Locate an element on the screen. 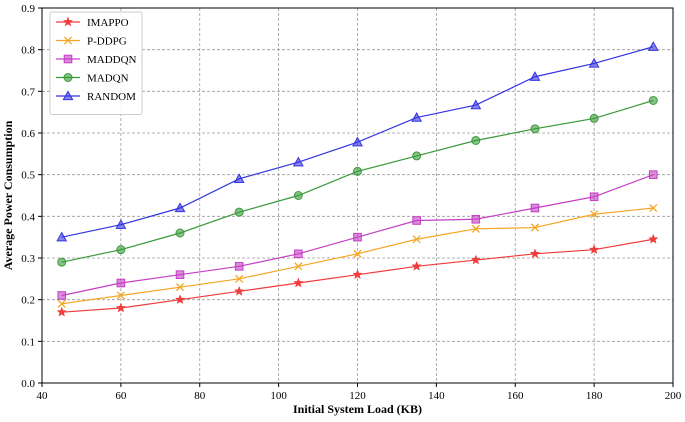  x-tick-label: 200 is located at coordinates (673, 396).